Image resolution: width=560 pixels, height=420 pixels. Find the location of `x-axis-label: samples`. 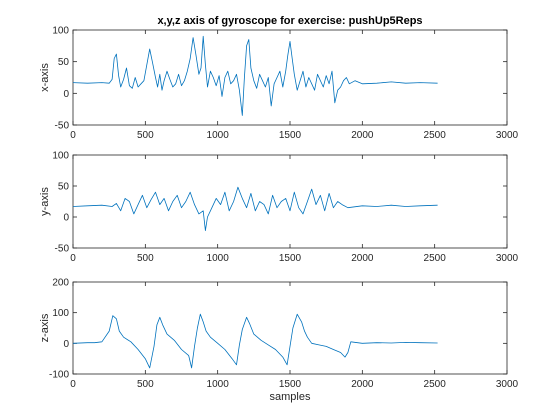

x-axis-label: samples is located at coordinates (290, 397).